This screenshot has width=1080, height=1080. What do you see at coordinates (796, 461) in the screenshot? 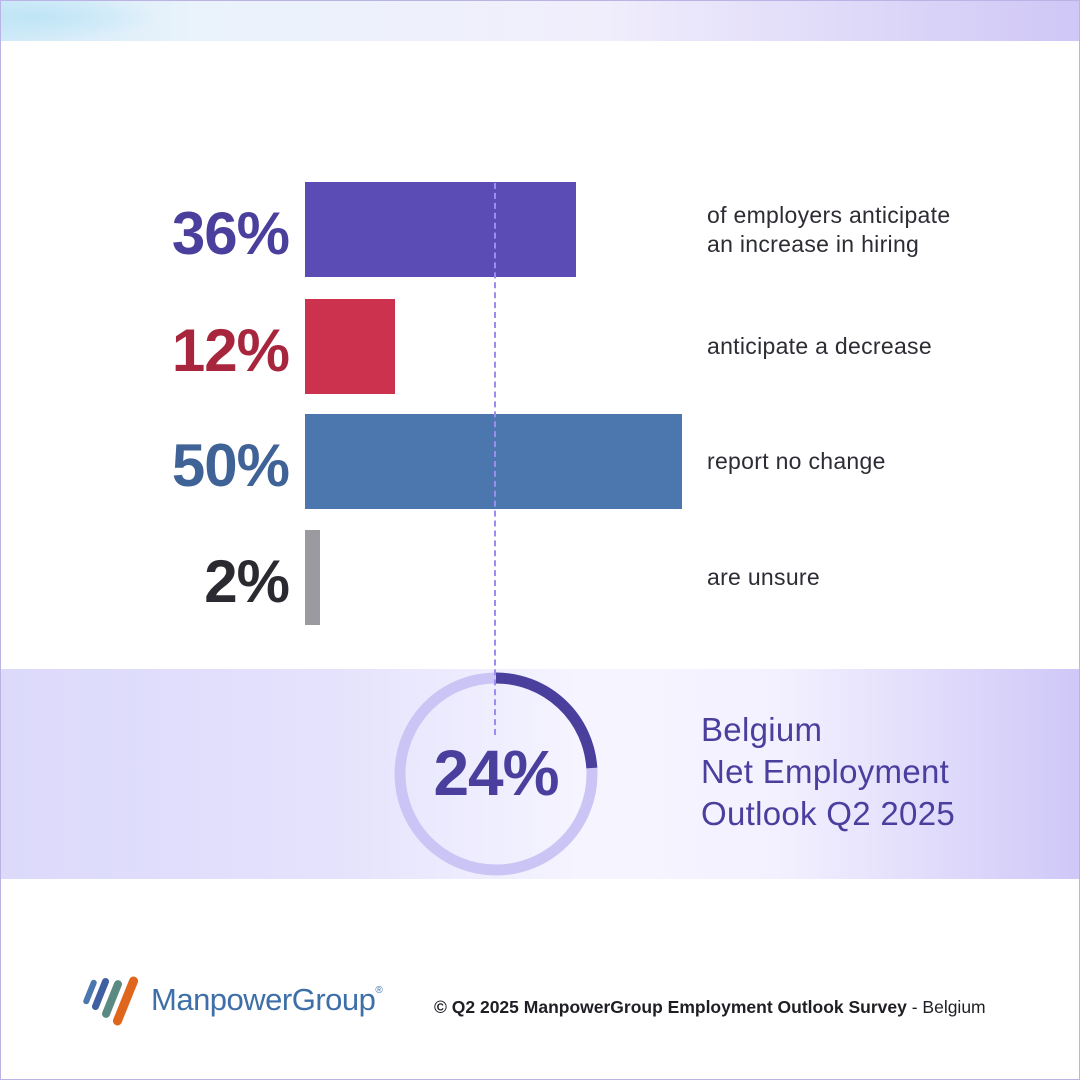
I see `bar-description-line: report no change` at bounding box center [796, 461].